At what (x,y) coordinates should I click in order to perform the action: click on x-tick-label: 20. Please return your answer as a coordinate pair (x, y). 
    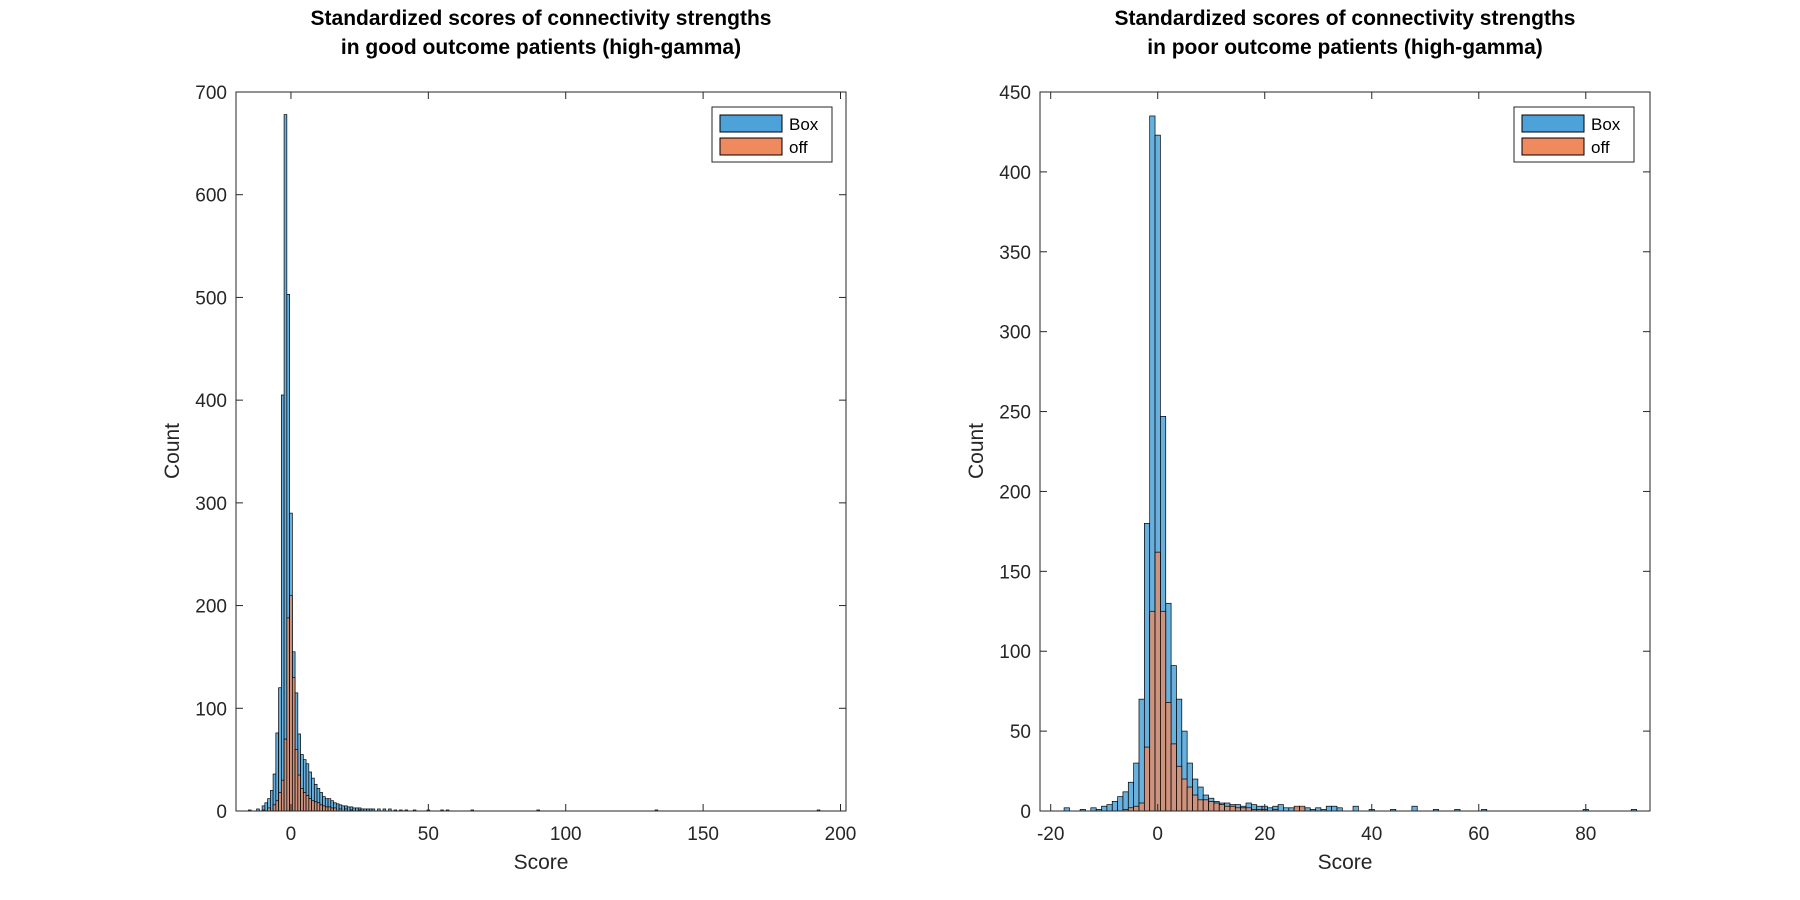
    Looking at the image, I should click on (1264, 834).